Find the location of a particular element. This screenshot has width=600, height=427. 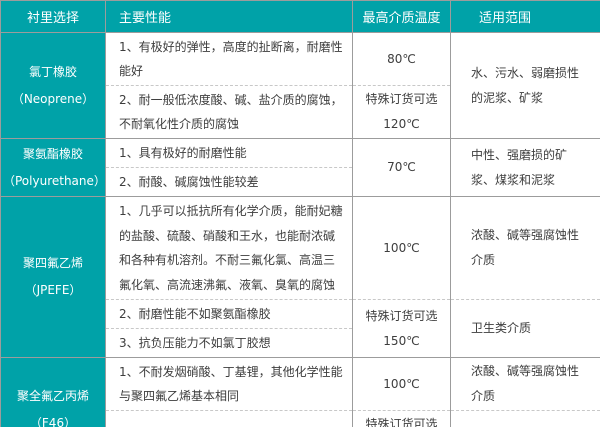

performance-cell: 2、抗负压能力高于聚四氟乙烯 is located at coordinates (229, 418).